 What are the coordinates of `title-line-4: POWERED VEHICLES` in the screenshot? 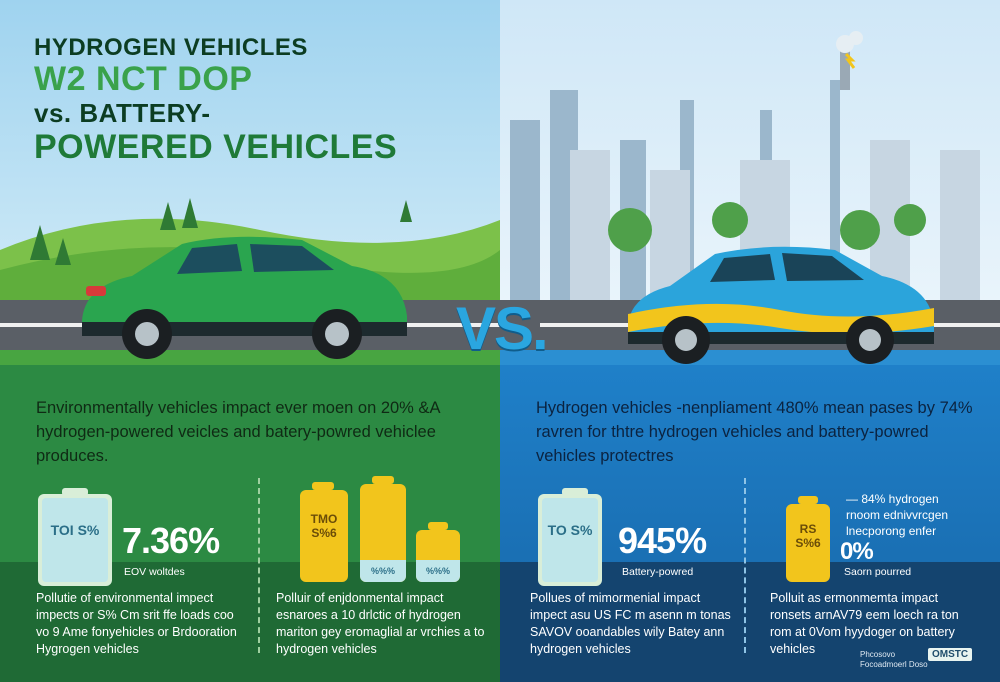 It's located at (216, 147).